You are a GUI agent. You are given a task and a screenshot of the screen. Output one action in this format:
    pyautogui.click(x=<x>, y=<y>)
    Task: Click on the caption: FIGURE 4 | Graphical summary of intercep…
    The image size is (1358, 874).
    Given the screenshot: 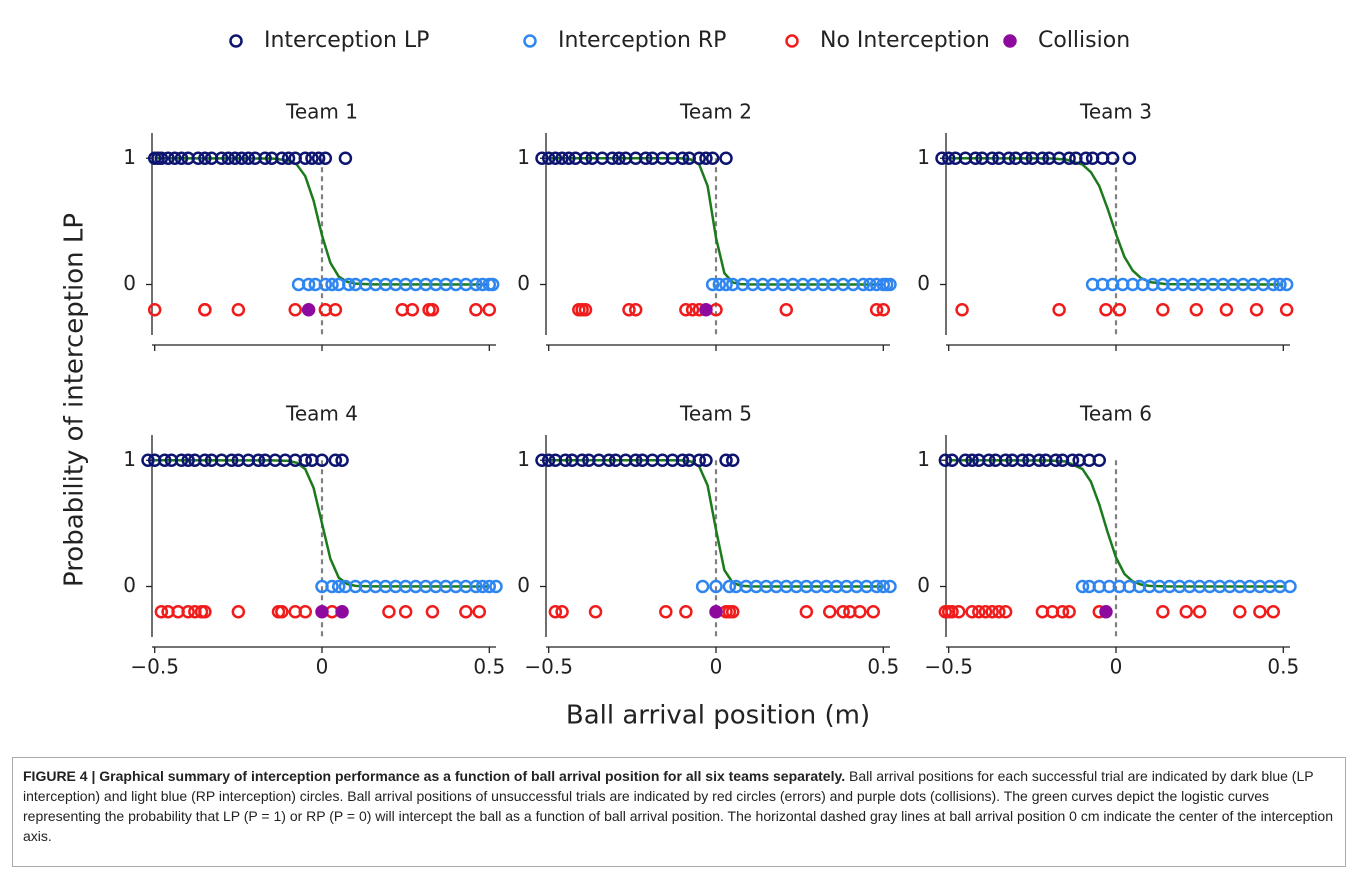 What is the action you would take?
    pyautogui.click(x=679, y=812)
    